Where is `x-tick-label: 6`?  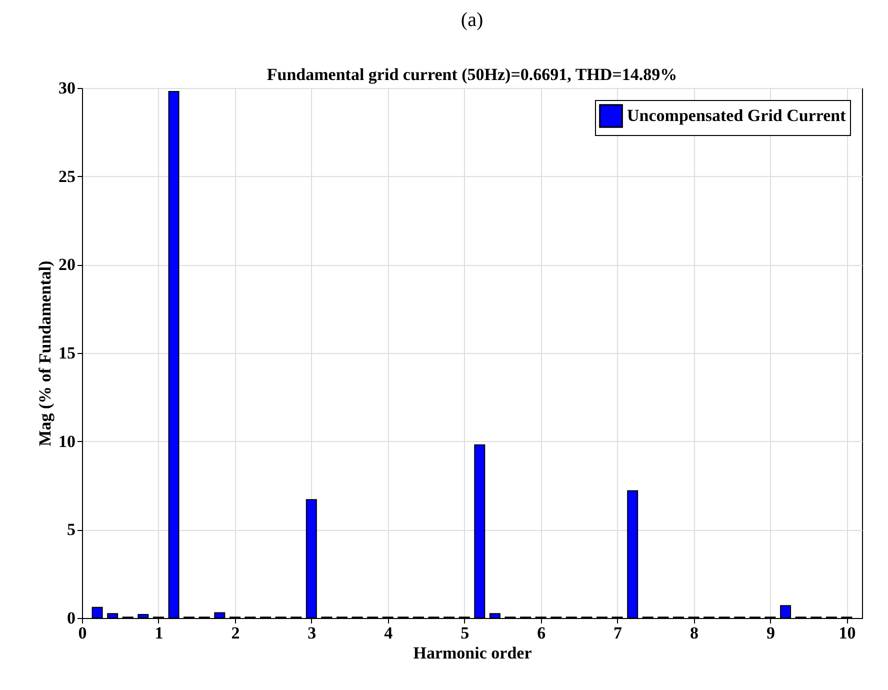
x-tick-label: 6 is located at coordinates (541, 633).